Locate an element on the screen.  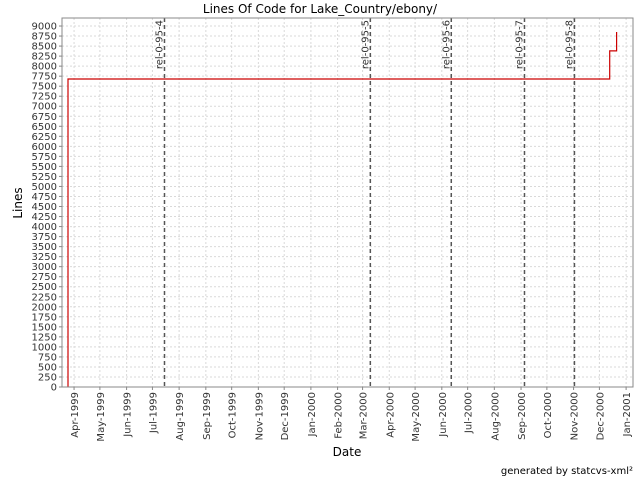
y-tick-label: 6250 is located at coordinates (44, 137).